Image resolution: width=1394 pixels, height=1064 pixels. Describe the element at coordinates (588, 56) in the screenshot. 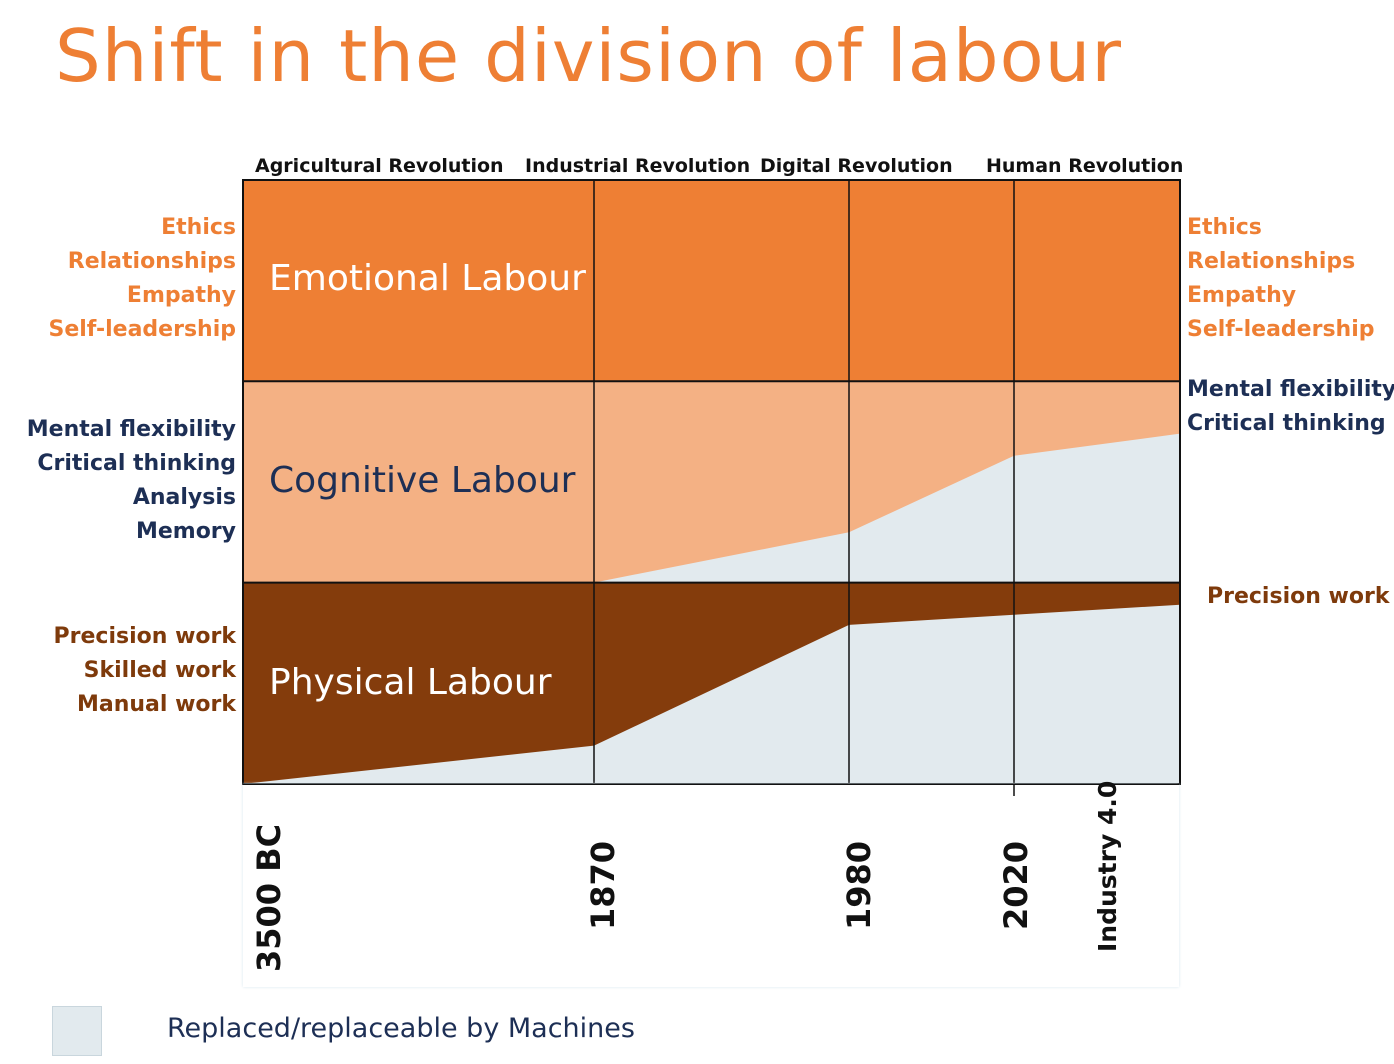

I see `page-title: Shift in the division of labour` at that location.